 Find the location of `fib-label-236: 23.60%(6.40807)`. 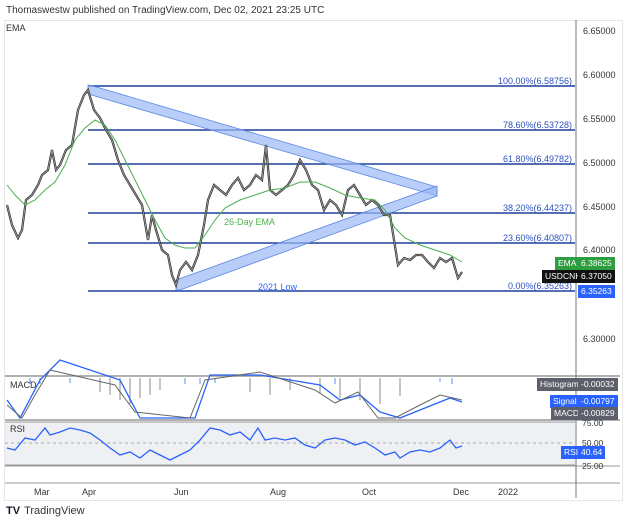

fib-label-236: 23.60%(6.40807) is located at coordinates (537, 238).